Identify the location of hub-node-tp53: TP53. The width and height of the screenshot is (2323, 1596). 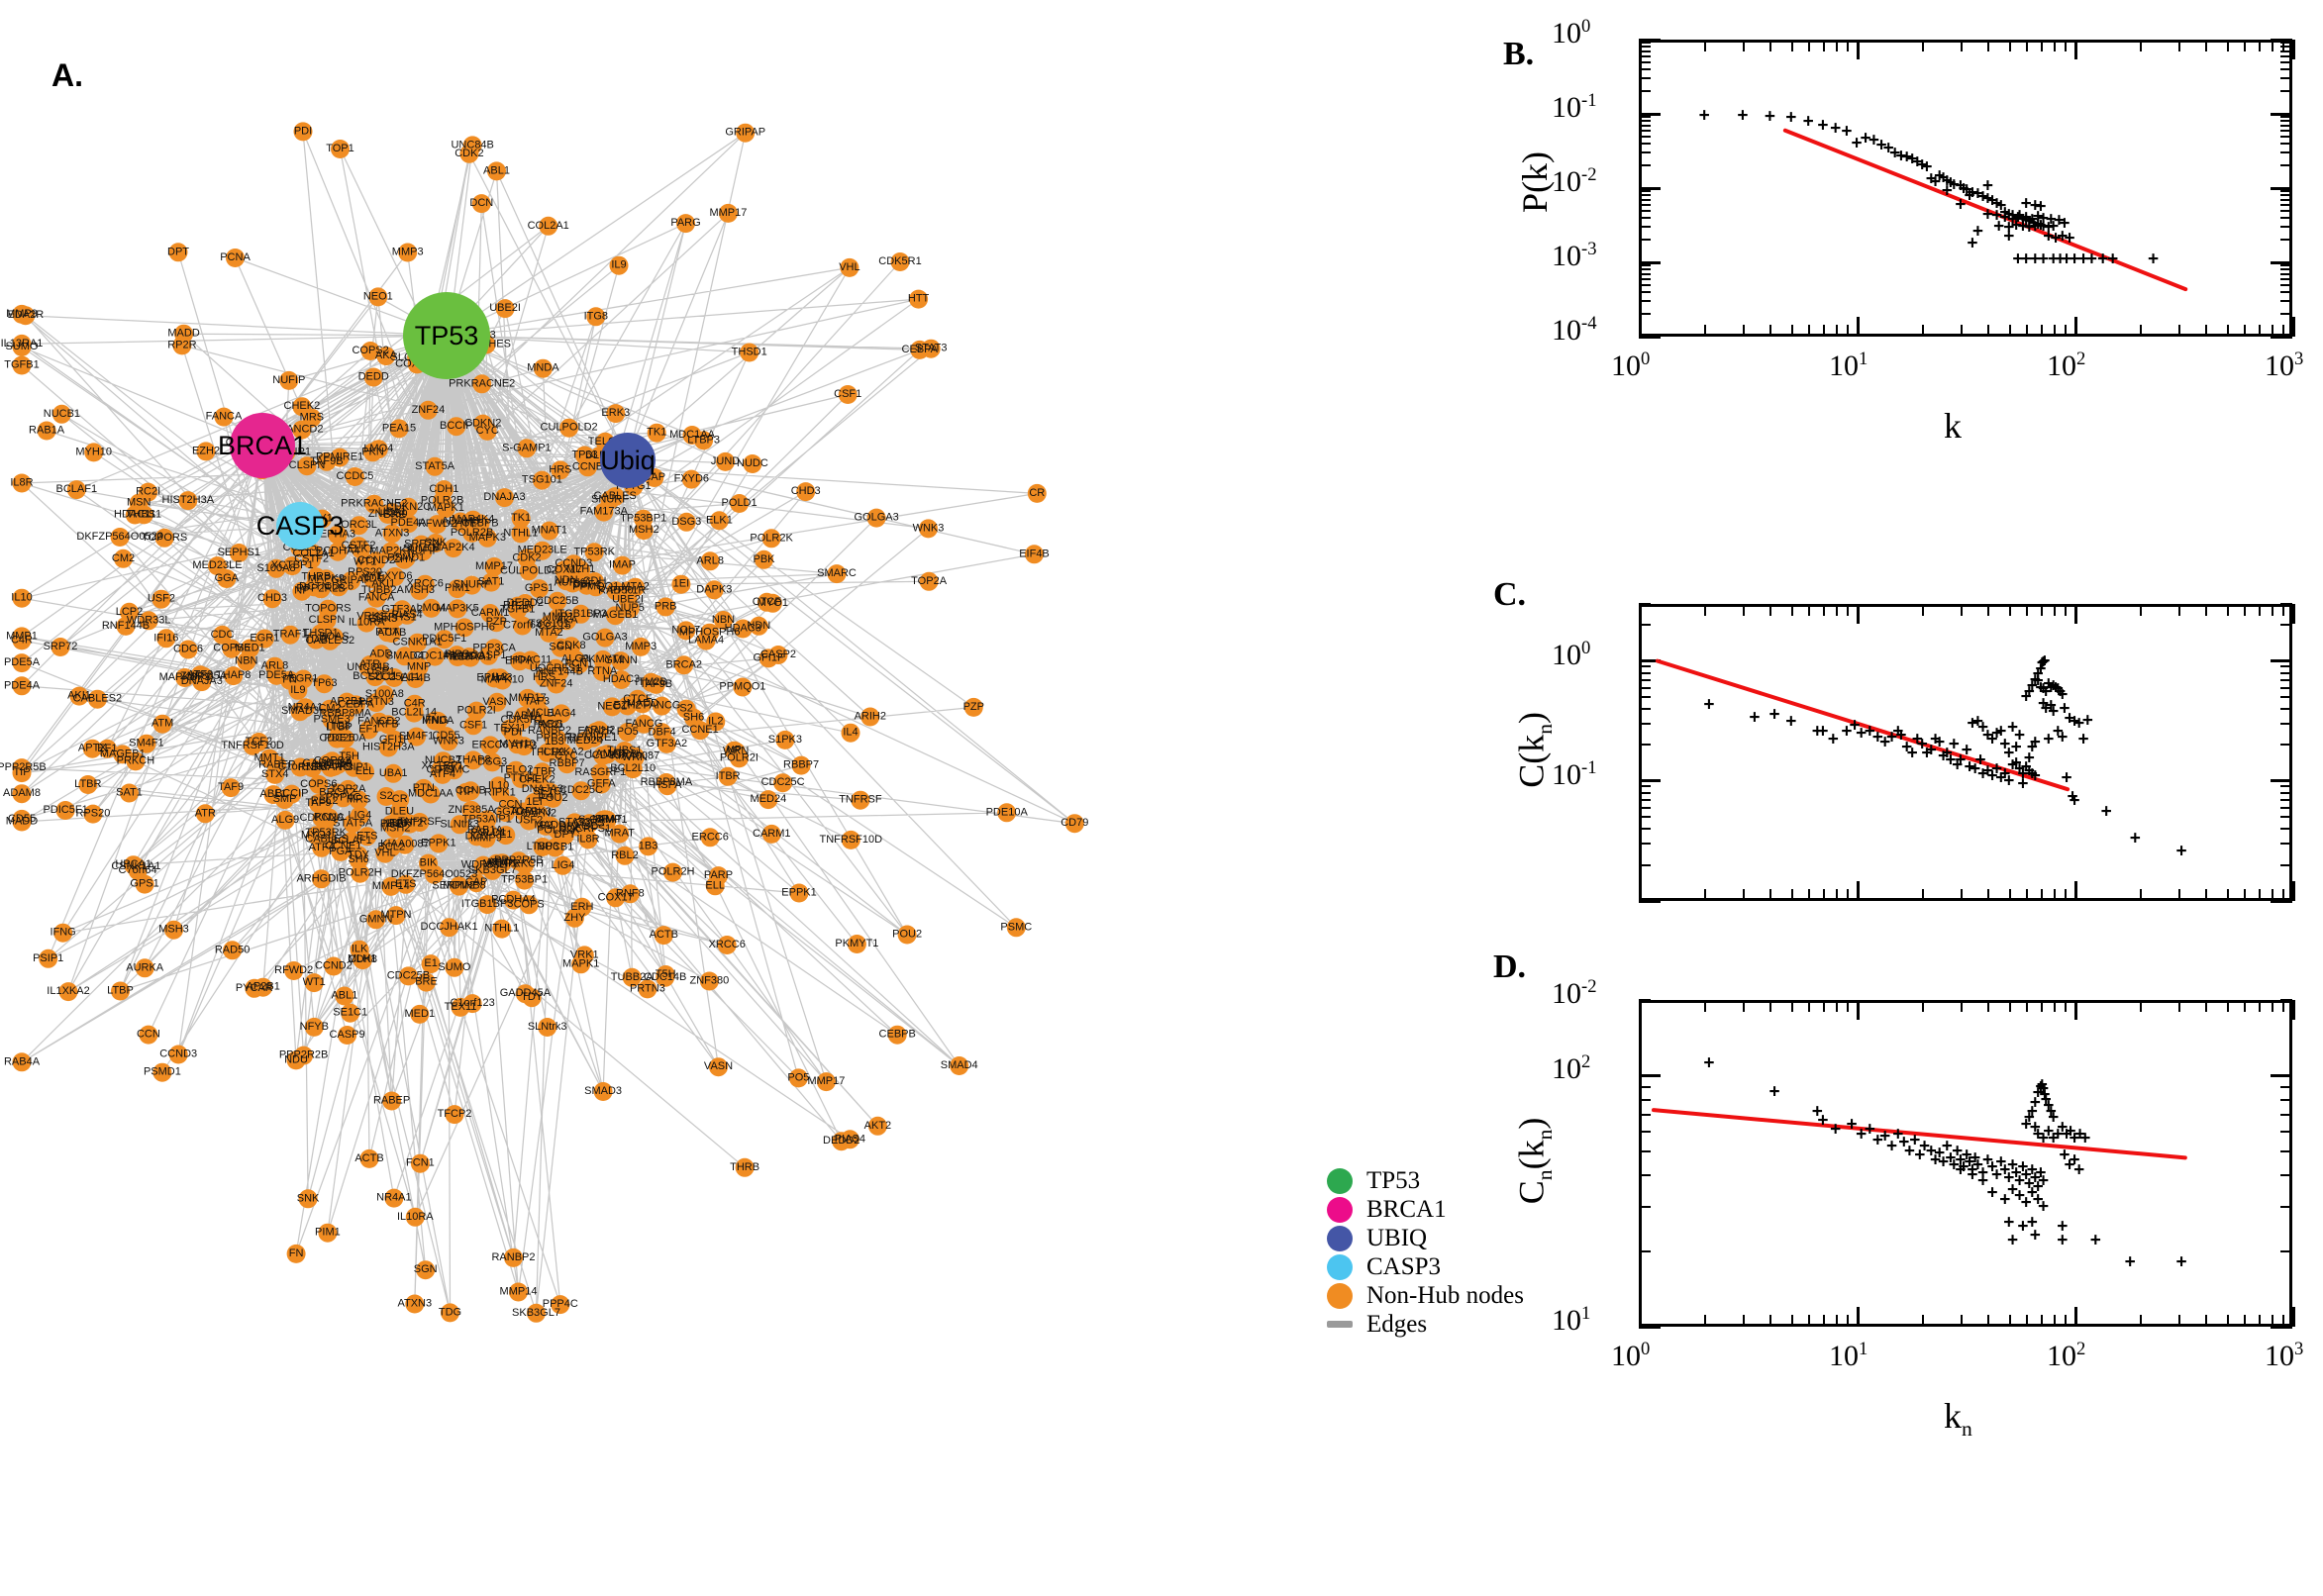
(446, 335).